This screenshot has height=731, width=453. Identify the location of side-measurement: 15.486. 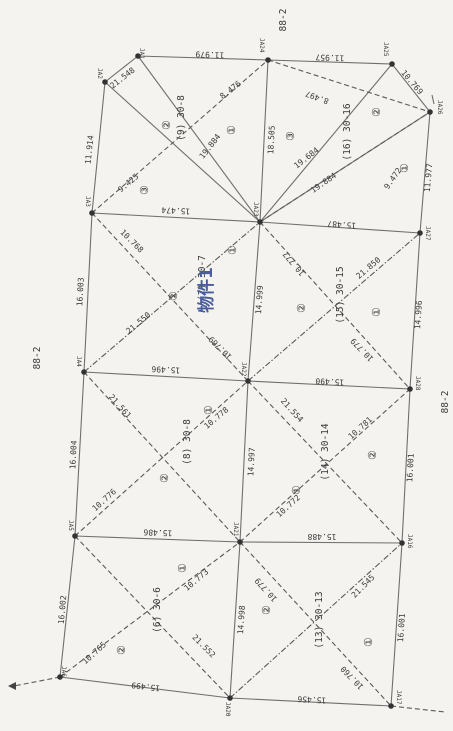
(157, 532).